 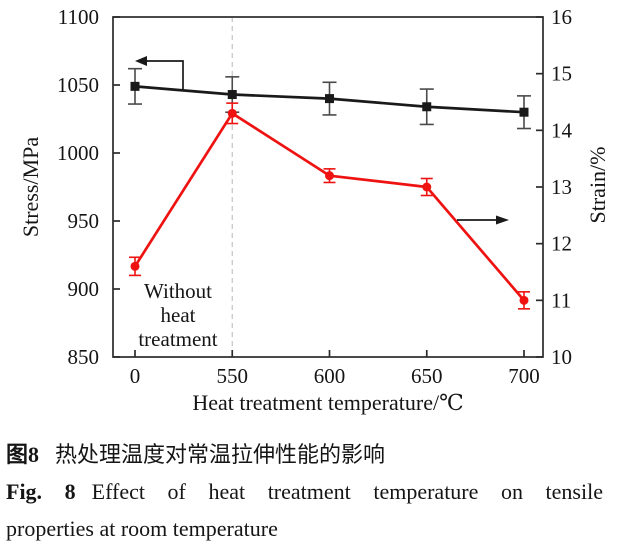 I want to click on caption-en-label: Fig. 8, so click(x=41, y=491).